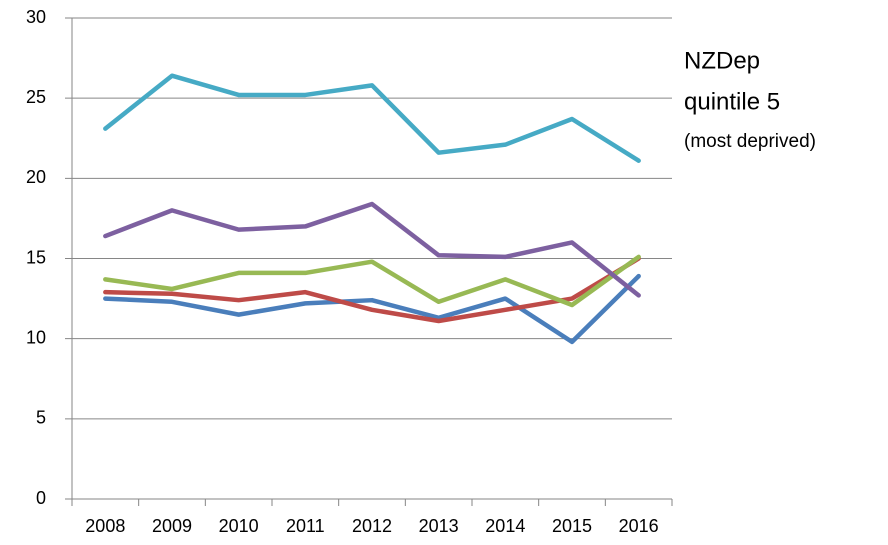  What do you see at coordinates (36, 17) in the screenshot?
I see `y-tick-label: 30` at bounding box center [36, 17].